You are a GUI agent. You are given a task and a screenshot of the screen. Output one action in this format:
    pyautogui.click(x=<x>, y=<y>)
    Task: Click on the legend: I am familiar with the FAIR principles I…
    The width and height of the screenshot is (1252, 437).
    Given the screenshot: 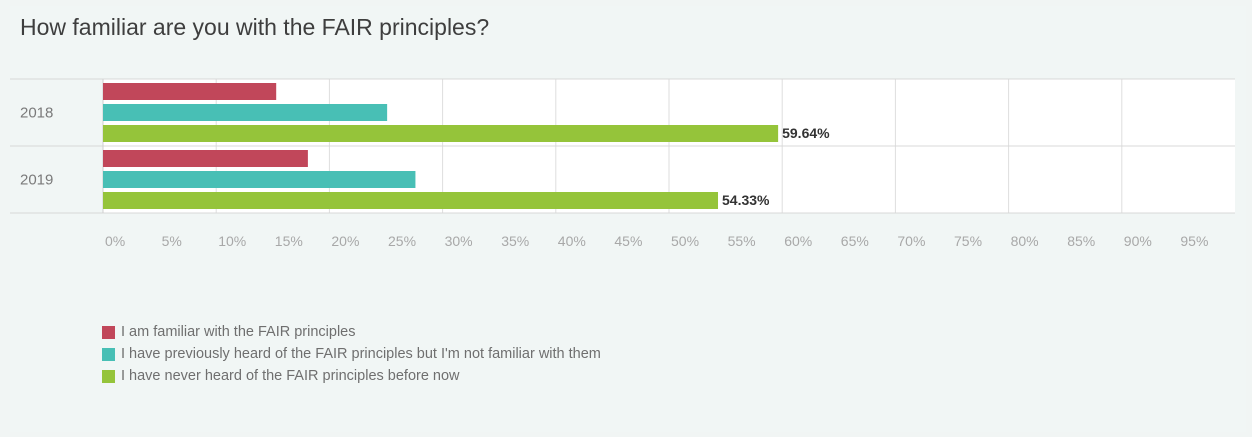 What is the action you would take?
    pyautogui.click(x=351, y=354)
    